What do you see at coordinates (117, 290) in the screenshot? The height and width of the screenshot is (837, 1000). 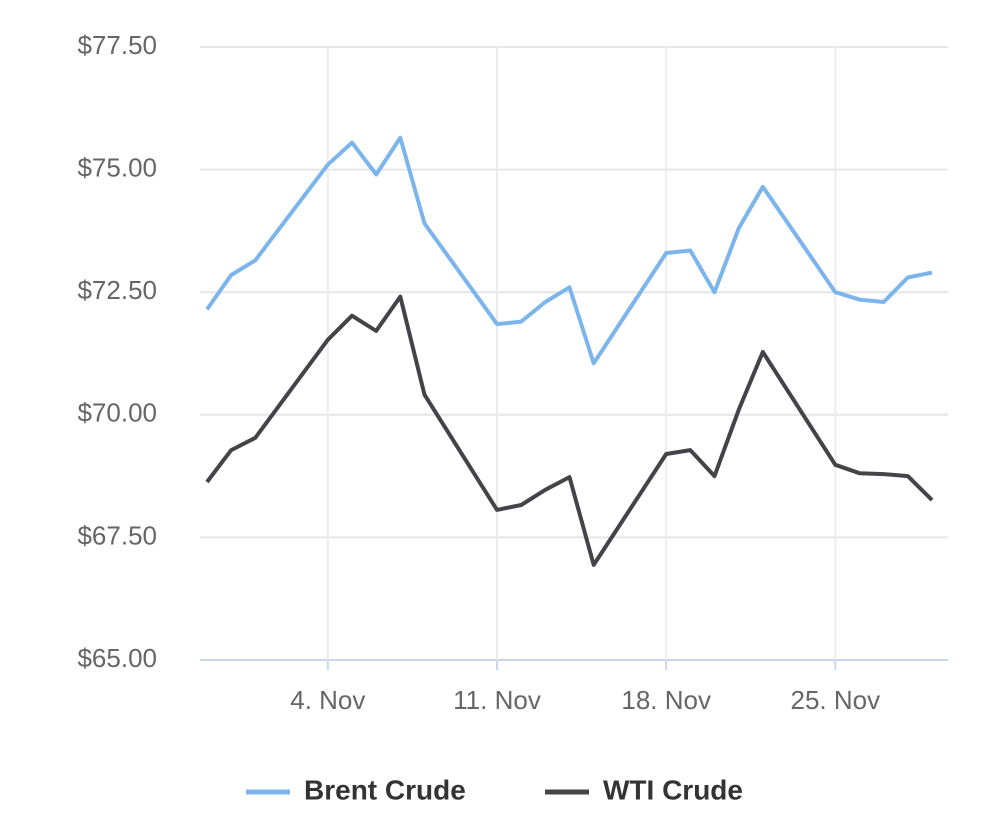 I see `y-tick-label: $72.50` at bounding box center [117, 290].